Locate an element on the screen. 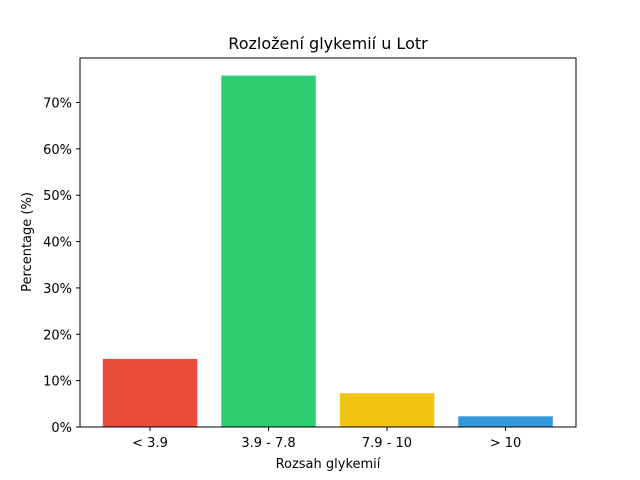 This screenshot has height=480, width=640. y-tick-label: 10% is located at coordinates (57, 382).